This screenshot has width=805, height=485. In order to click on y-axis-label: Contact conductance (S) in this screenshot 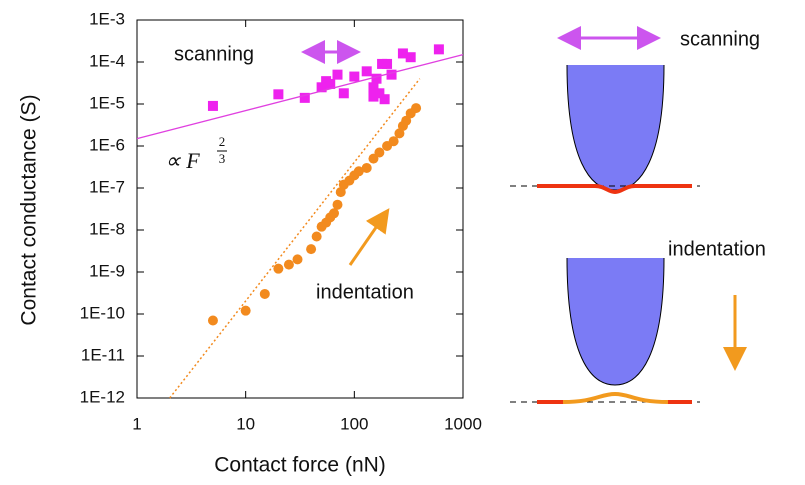, I will do `click(29, 209)`.